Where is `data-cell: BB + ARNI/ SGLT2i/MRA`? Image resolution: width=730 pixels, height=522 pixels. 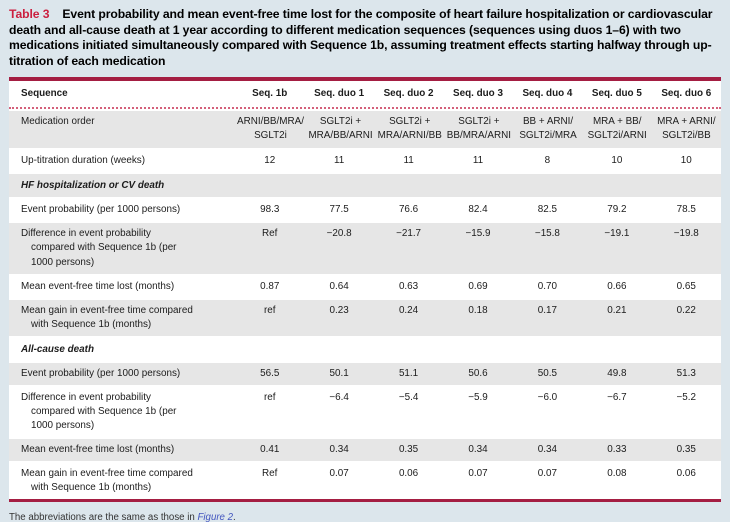
data-cell: BB + ARNI/ SGLT2i/MRA is located at coordinates (548, 128).